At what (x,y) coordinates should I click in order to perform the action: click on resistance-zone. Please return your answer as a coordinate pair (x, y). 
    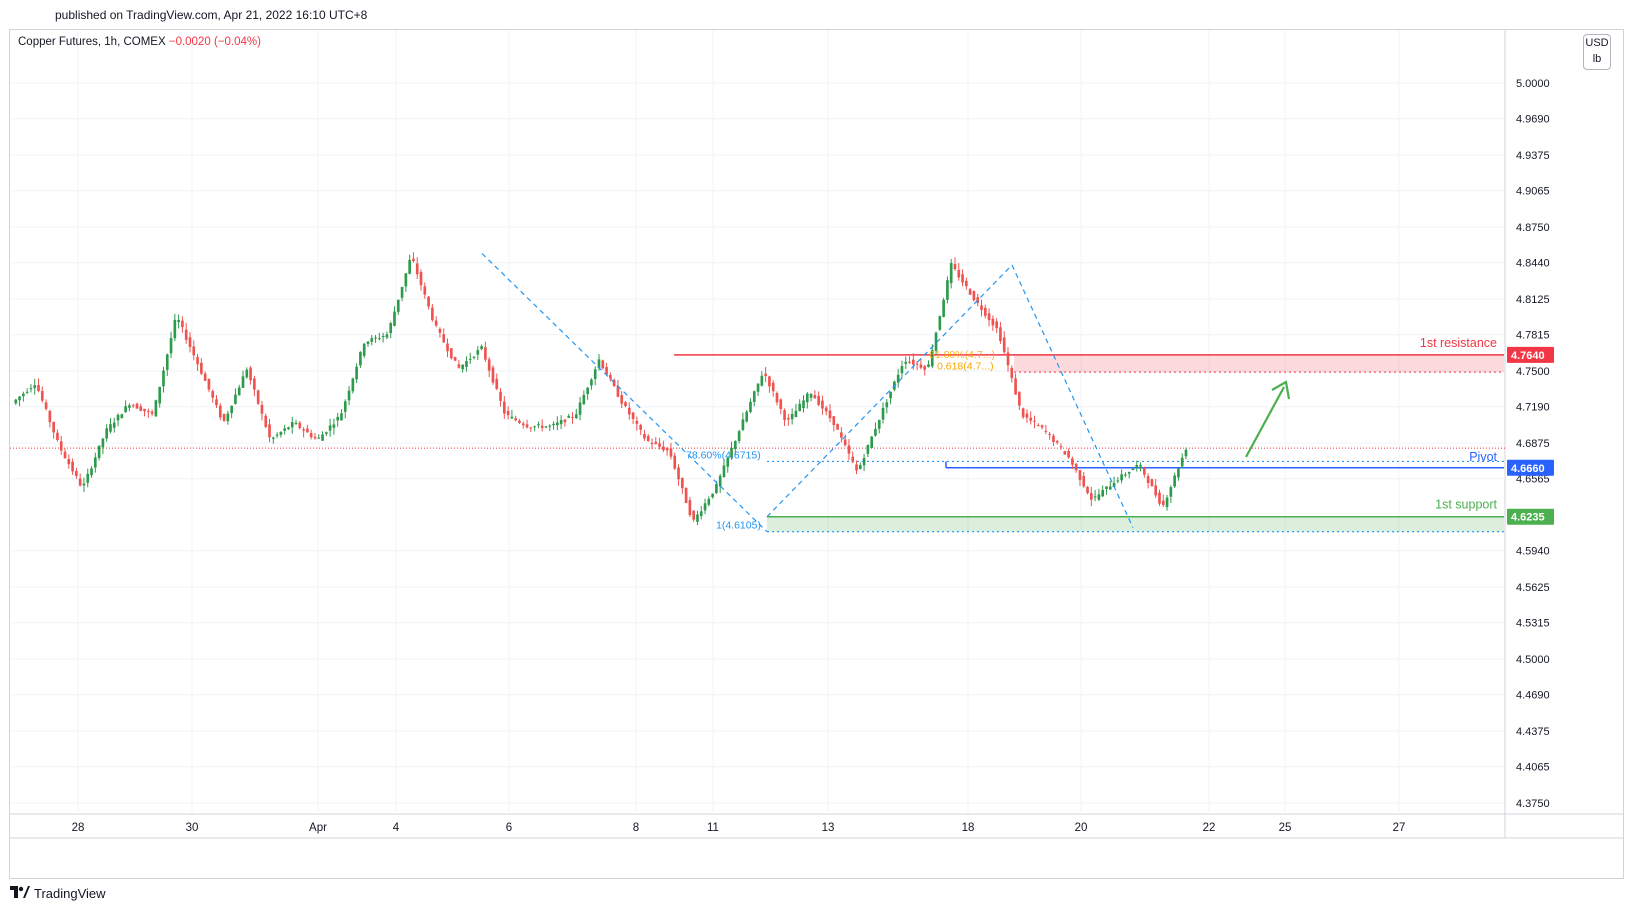
    Looking at the image, I should click on (1259, 363).